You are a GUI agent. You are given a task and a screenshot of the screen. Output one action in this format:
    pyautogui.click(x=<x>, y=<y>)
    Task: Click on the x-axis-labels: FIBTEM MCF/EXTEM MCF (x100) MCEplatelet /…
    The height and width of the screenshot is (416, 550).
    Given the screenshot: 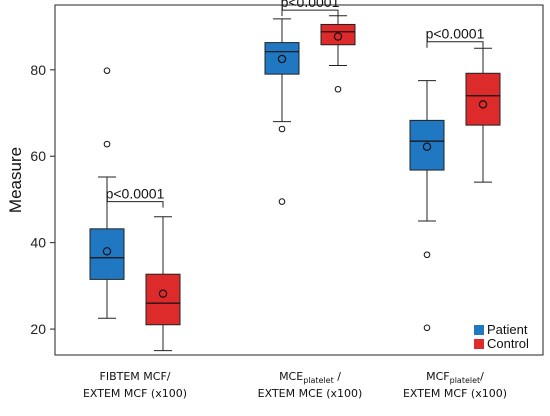 What is the action you would take?
    pyautogui.click(x=295, y=385)
    